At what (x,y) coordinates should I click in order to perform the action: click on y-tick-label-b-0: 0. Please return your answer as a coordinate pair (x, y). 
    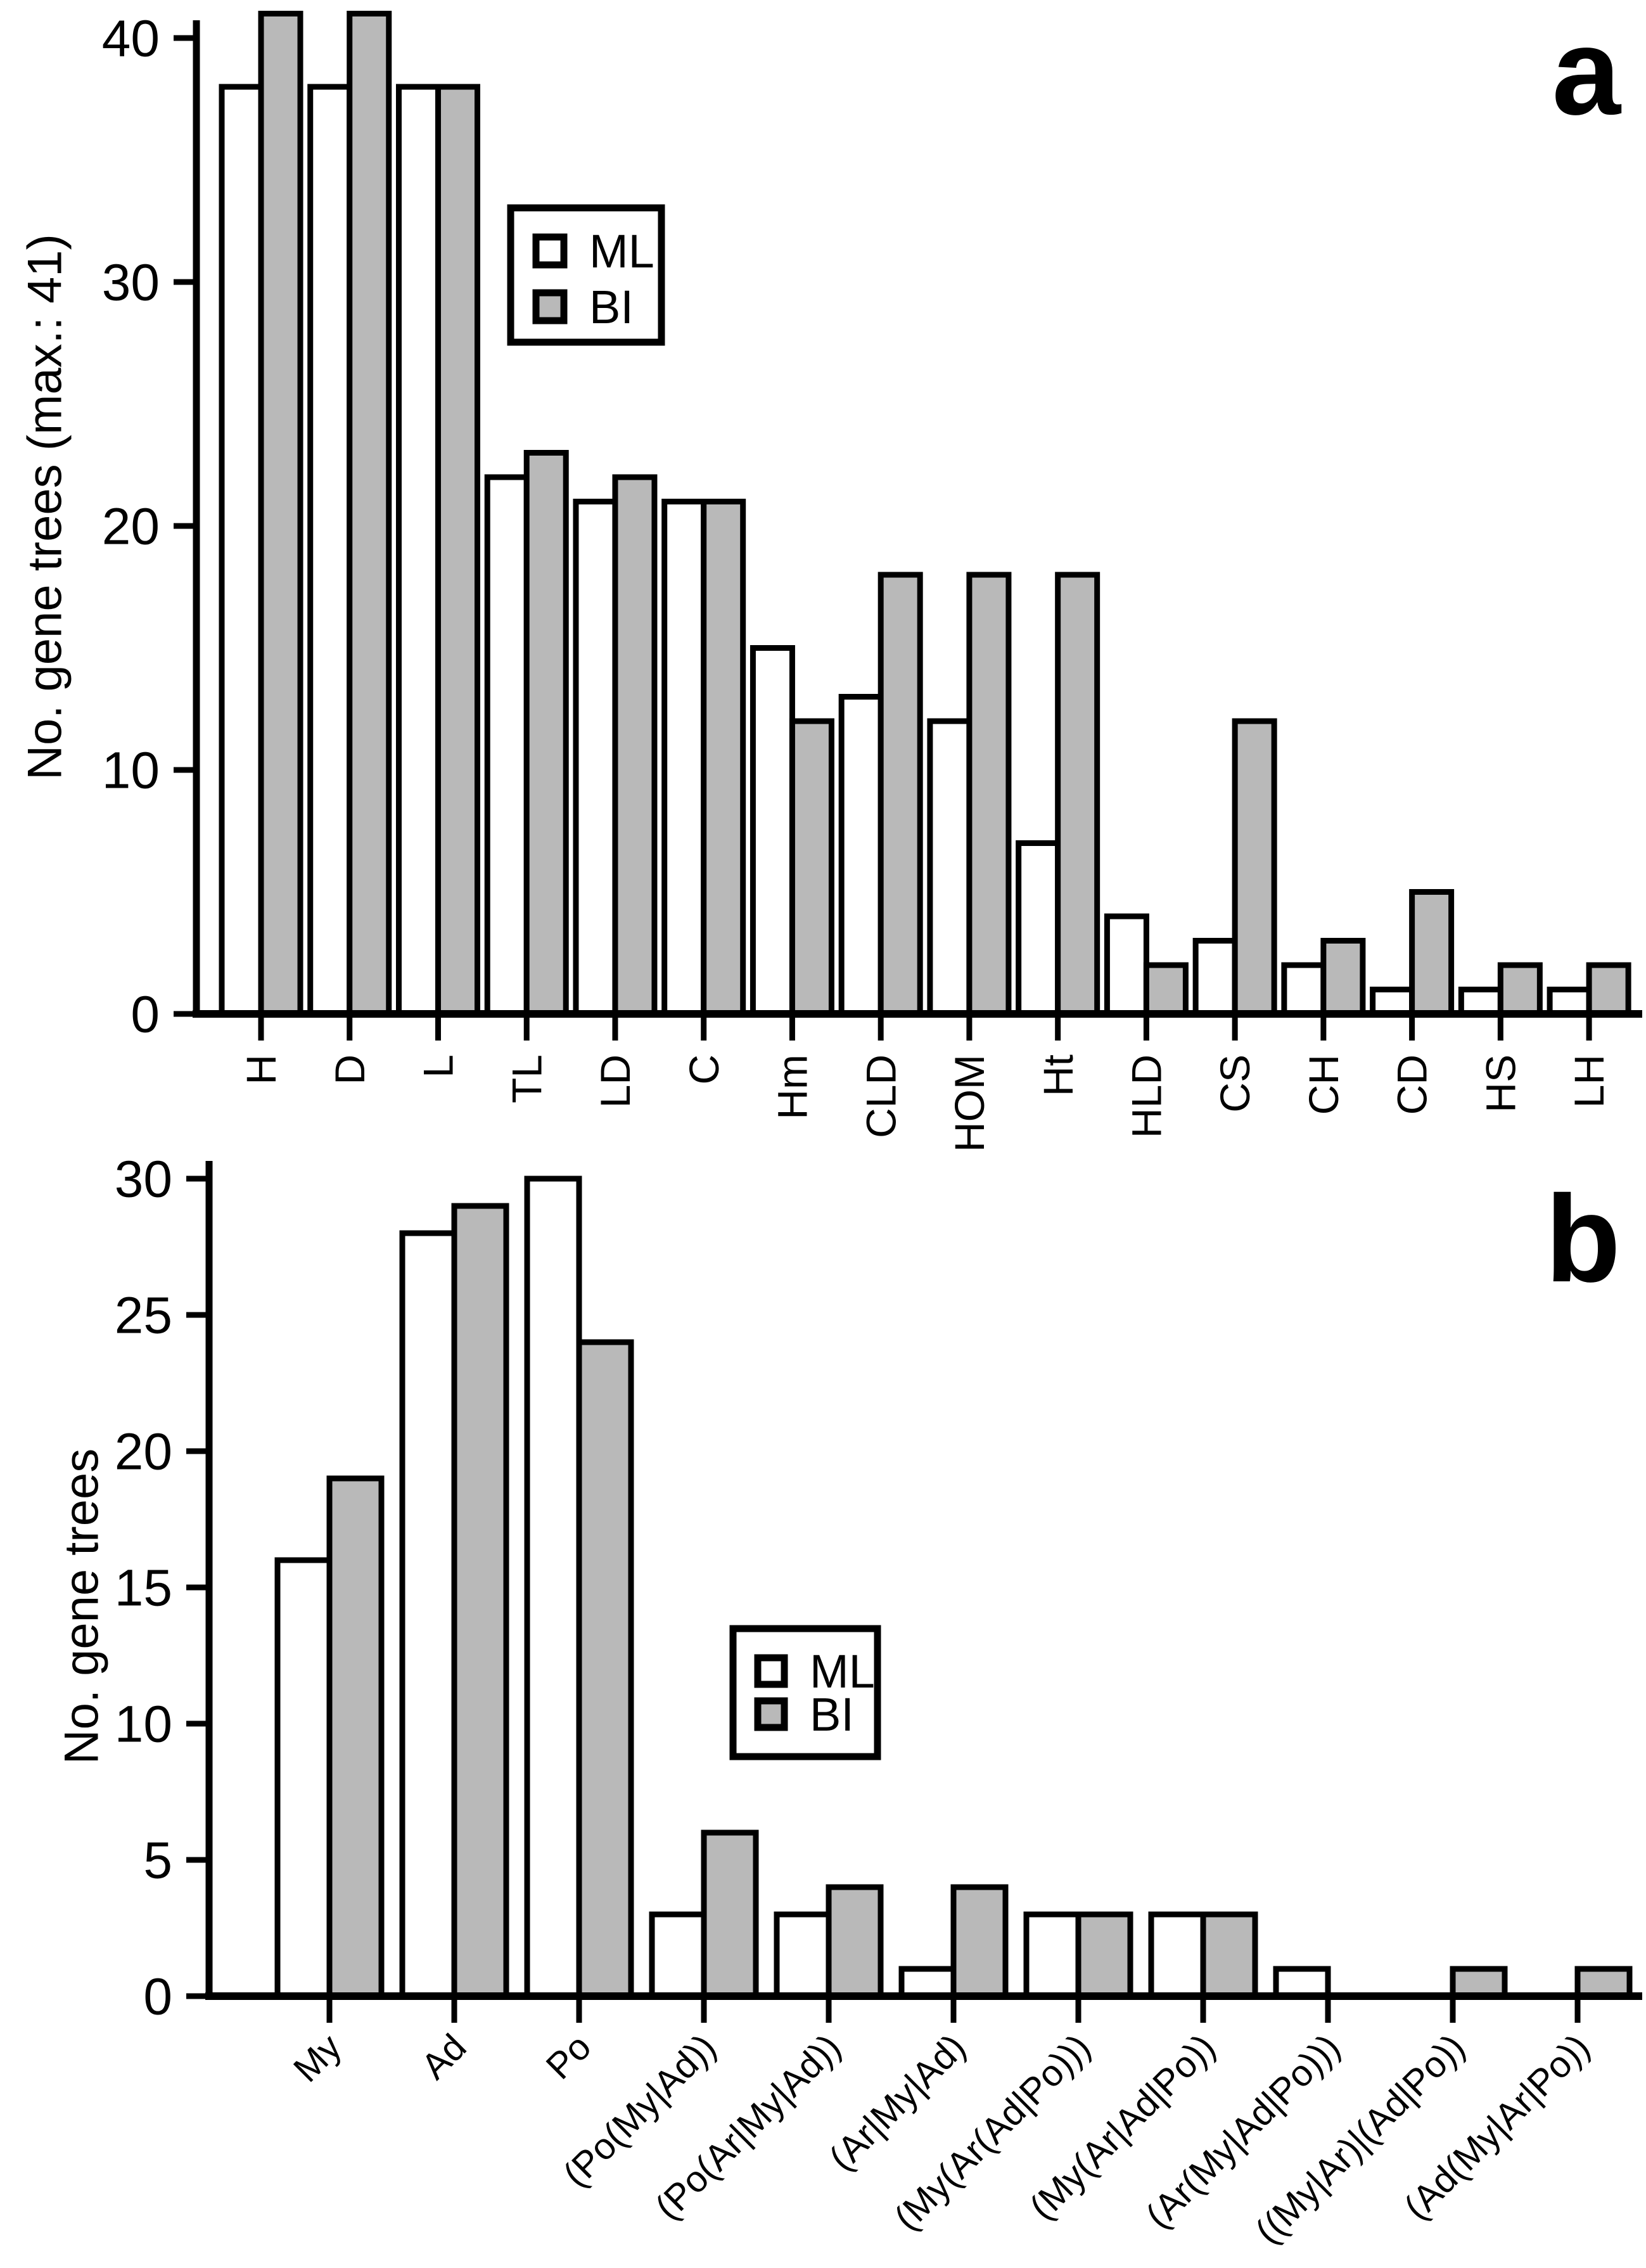
    Looking at the image, I should click on (157, 1997).